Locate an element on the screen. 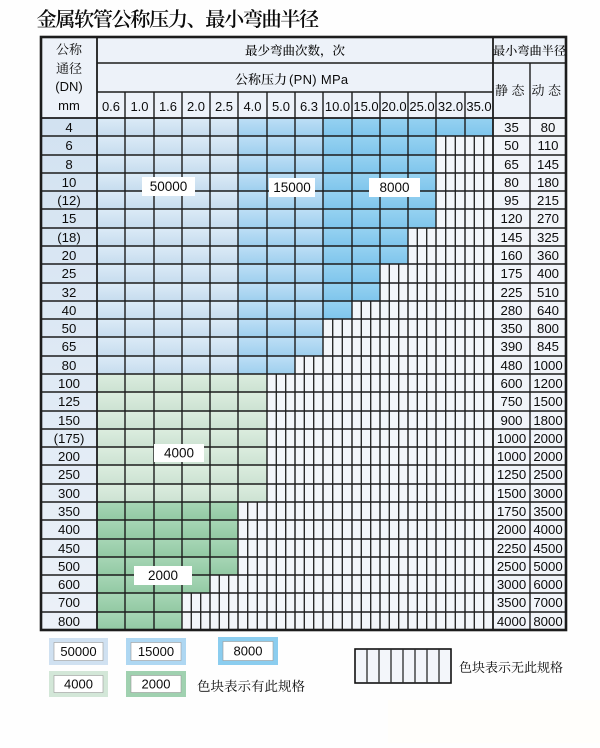  svg-text: 95 is located at coordinates (511, 200).